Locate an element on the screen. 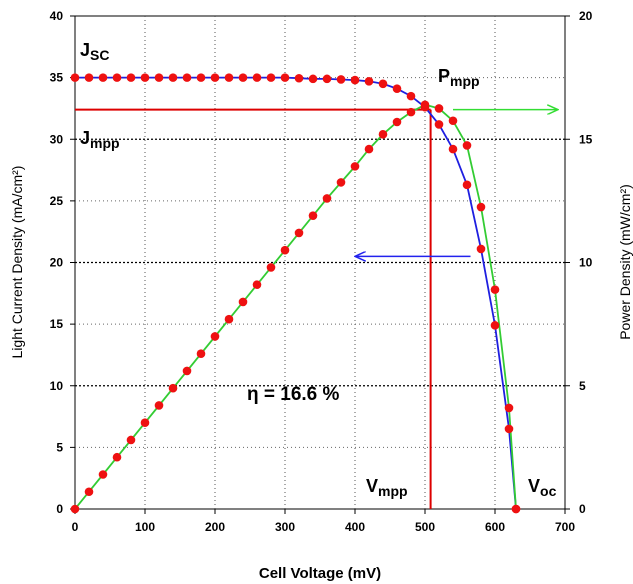 The image size is (633, 584). x-tick-label: 100 is located at coordinates (145, 527).